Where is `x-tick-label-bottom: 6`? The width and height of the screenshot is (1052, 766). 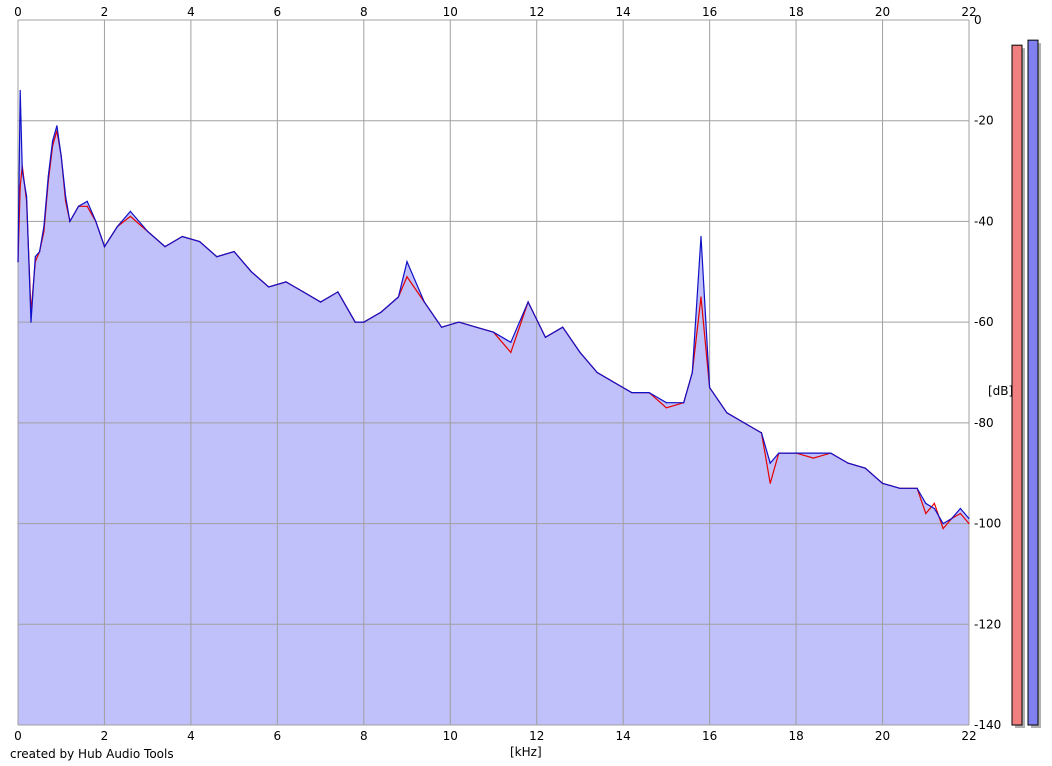
x-tick-label-bottom: 6 is located at coordinates (278, 736).